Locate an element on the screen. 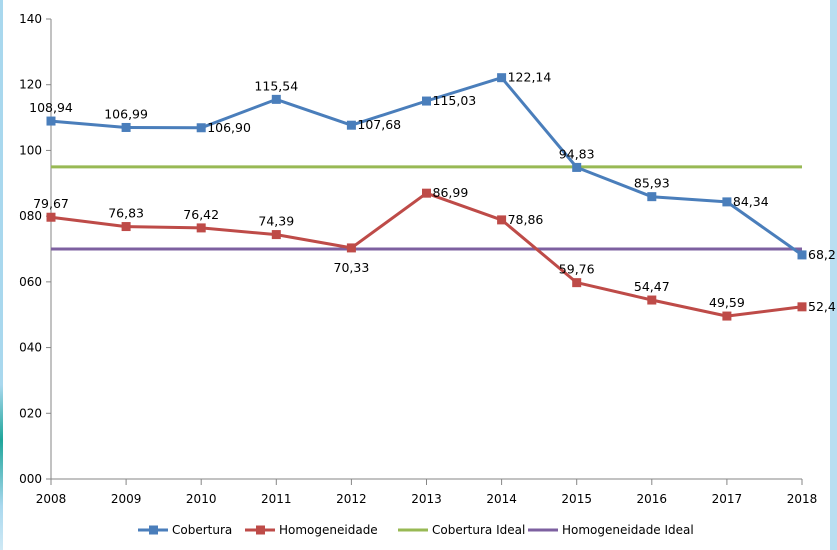 Image resolution: width=837 pixels, height=550 pixels. data-label-homogeneidade: 76,83 is located at coordinates (126, 213).